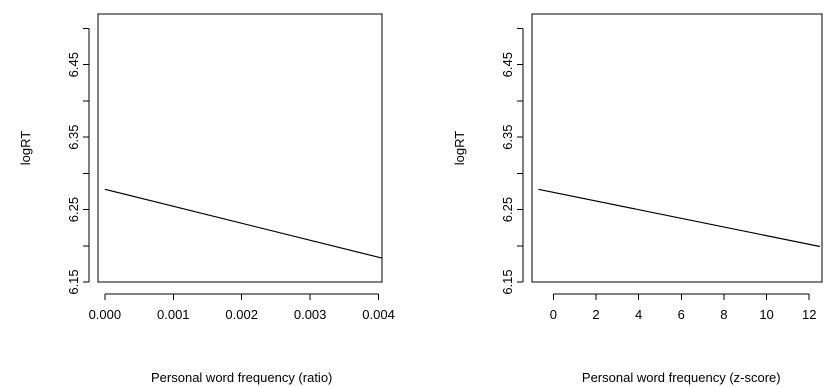 The image size is (834, 387). What do you see at coordinates (766, 314) in the screenshot?
I see `x-tick-label: 10` at bounding box center [766, 314].